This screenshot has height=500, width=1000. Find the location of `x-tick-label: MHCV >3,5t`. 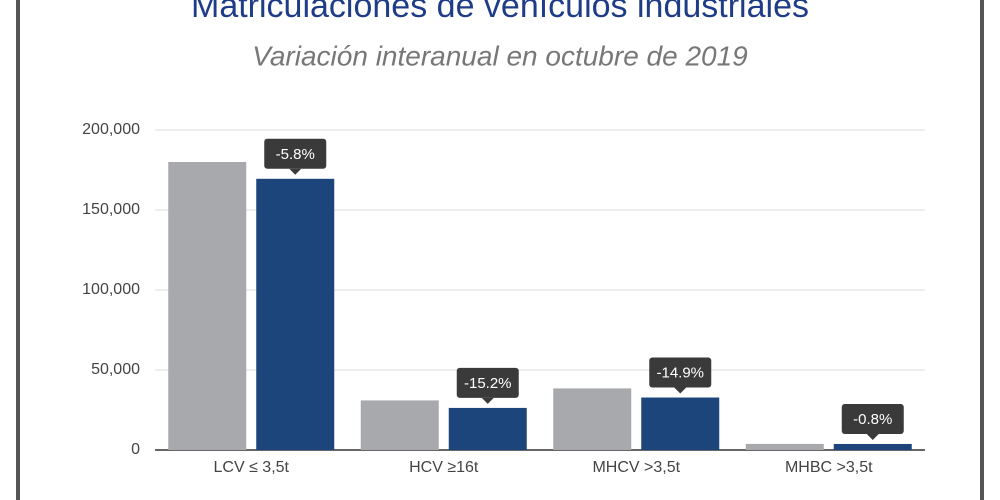

x-tick-label: MHCV >3,5t is located at coordinates (636, 467).